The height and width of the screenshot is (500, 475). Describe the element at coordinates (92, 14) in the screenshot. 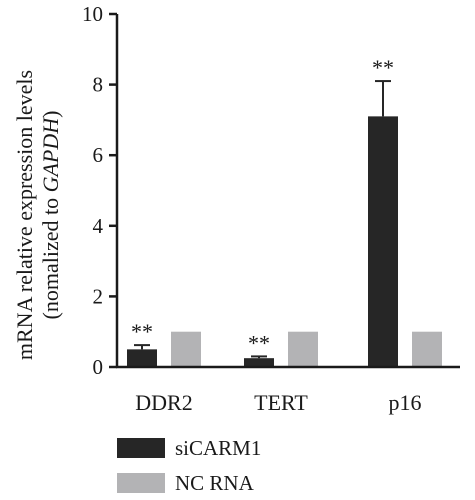

I see `y-tick-label: 10` at that location.